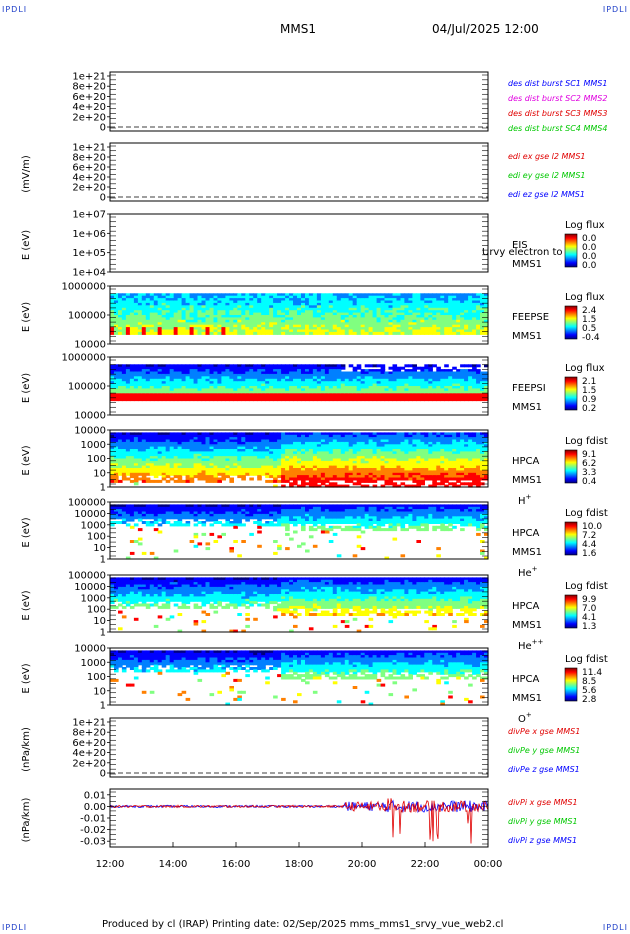  Describe the element at coordinates (520, 245) in the screenshot. I see `instrument-label: EIS` at that location.